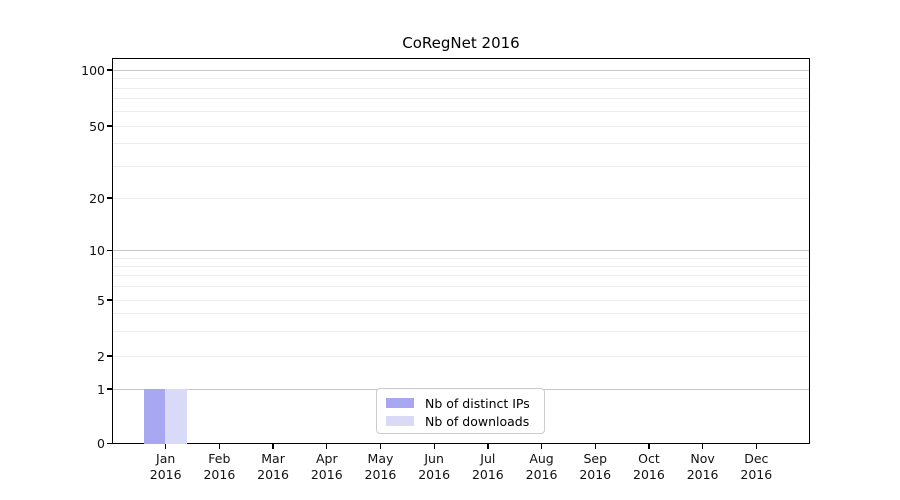  What do you see at coordinates (93, 70) in the screenshot?
I see `y-tick-label: 100` at bounding box center [93, 70].